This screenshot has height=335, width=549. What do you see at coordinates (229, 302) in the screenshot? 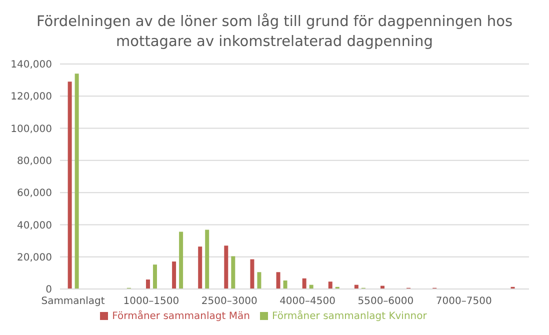
I see `x-tick-label: 2500–3000` at bounding box center [229, 302].